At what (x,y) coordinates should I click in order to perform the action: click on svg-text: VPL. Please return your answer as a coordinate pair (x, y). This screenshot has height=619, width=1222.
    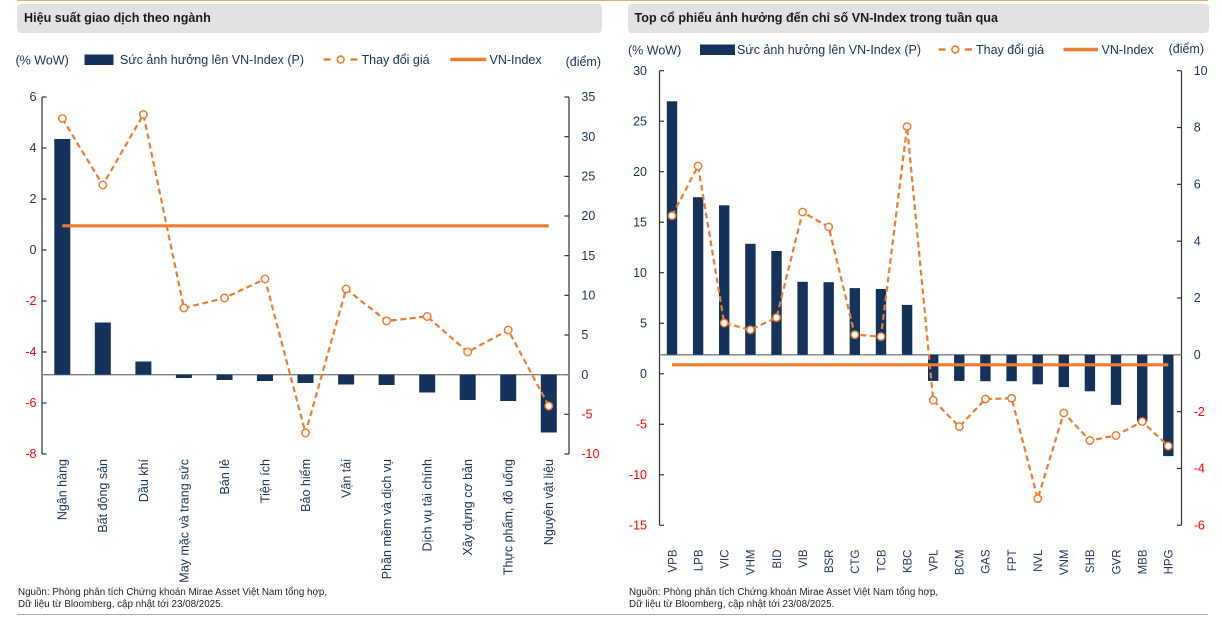
    Looking at the image, I should click on (935, 560).